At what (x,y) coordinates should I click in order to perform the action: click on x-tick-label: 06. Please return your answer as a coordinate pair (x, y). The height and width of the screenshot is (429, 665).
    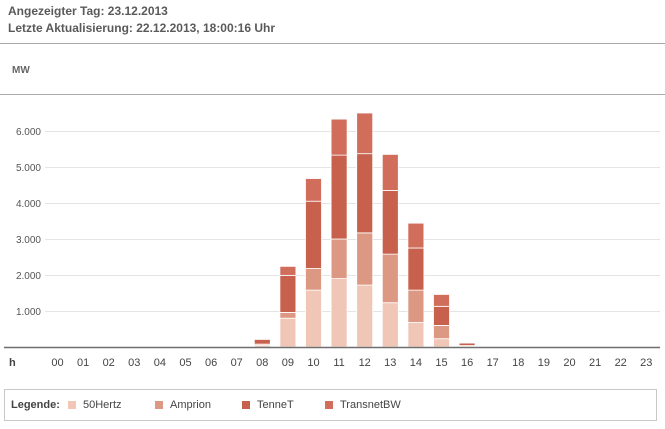
    Looking at the image, I should click on (211, 363).